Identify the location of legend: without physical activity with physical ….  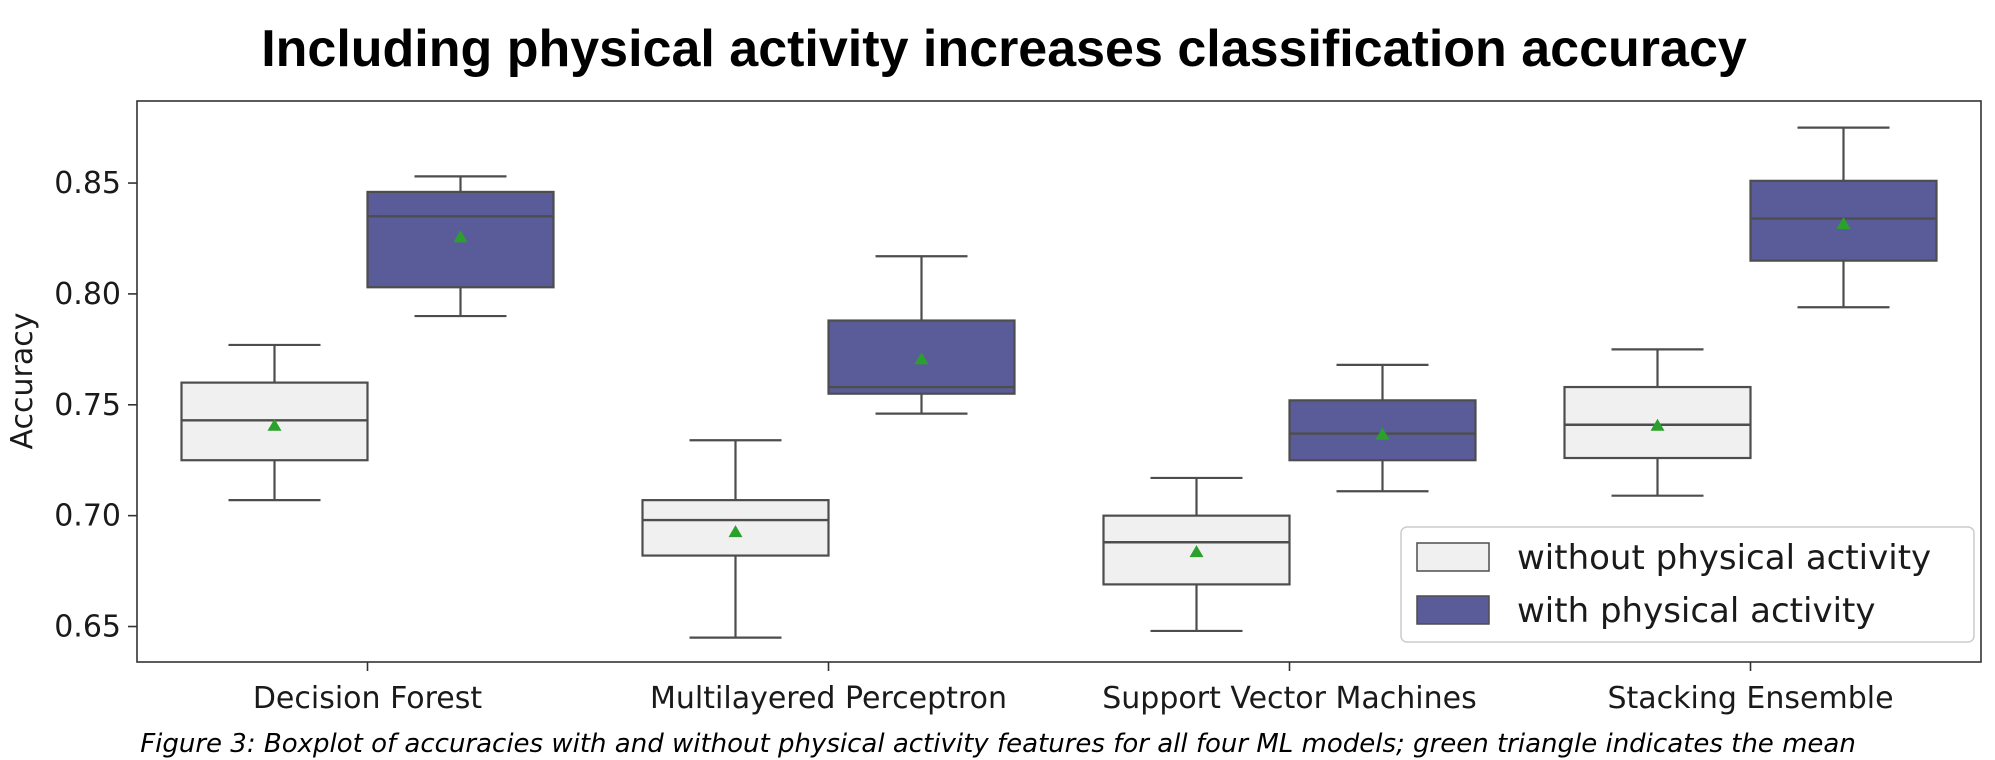
(1687, 584).